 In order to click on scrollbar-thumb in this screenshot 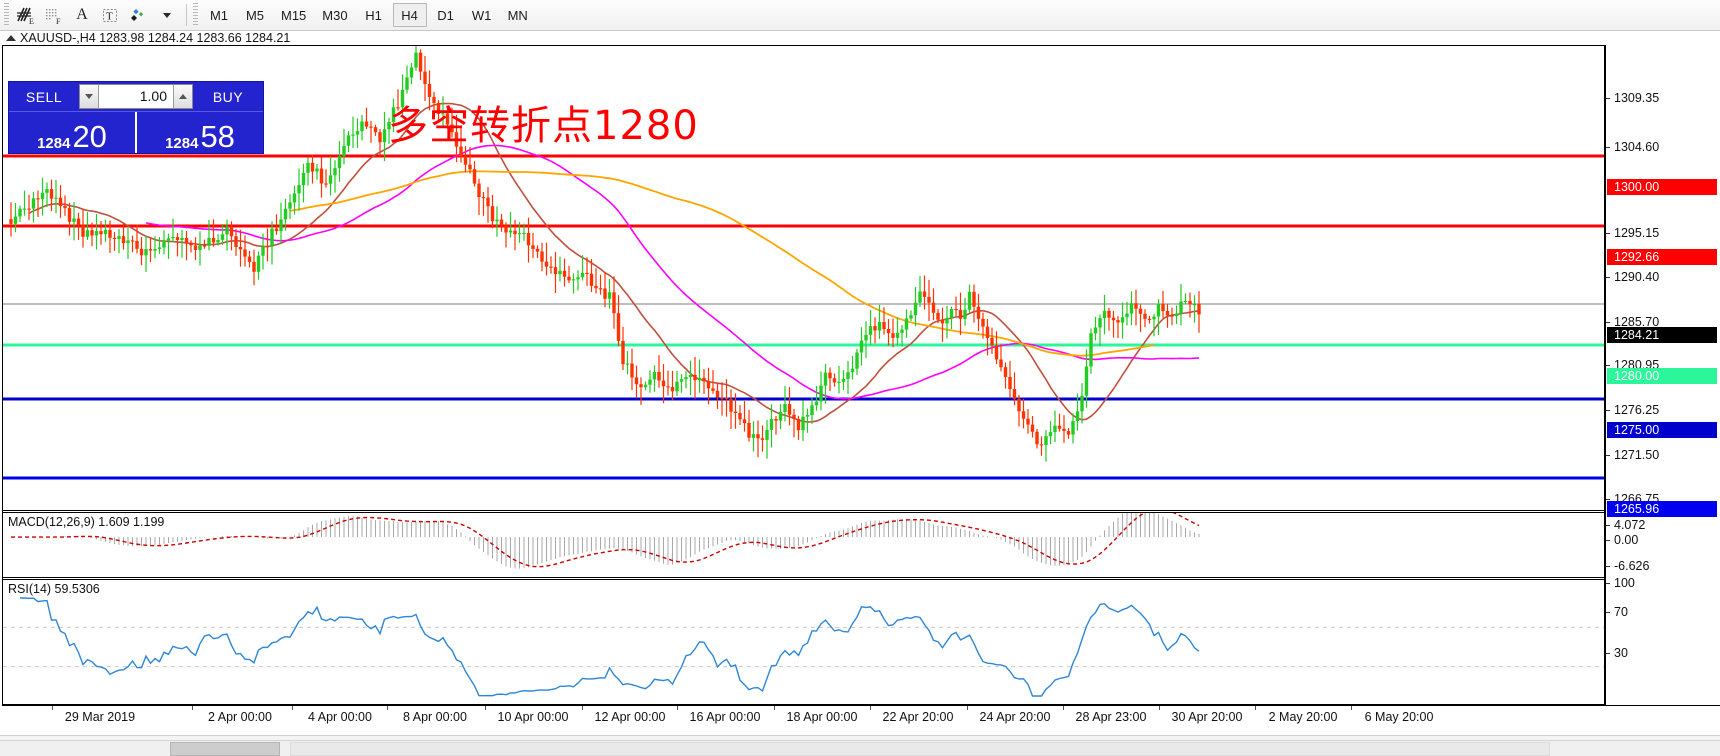, I will do `click(225, 749)`.